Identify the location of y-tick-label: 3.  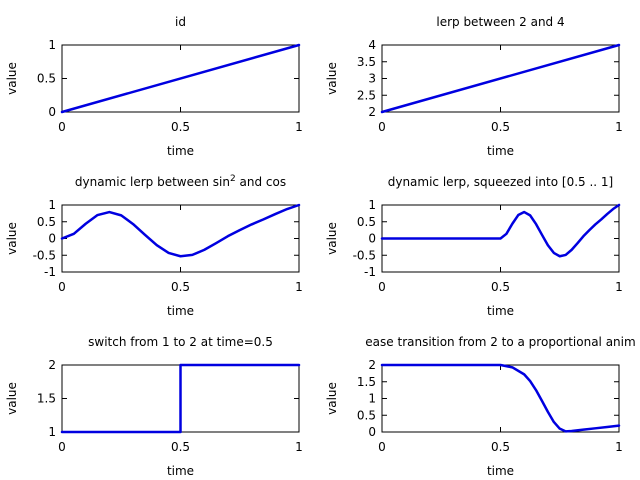
(372, 79).